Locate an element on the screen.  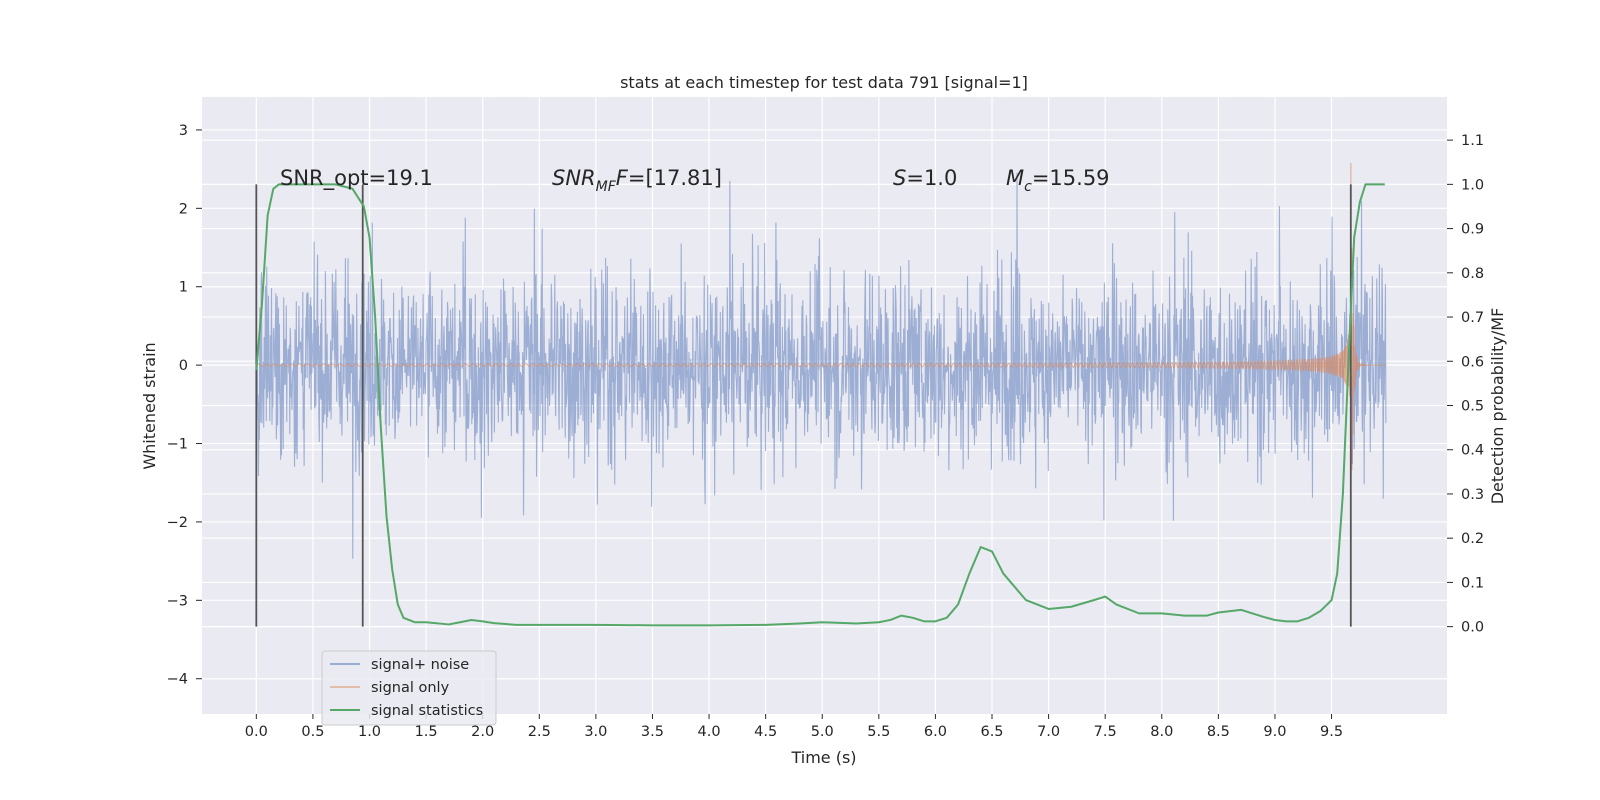
x-tick-label: 0.0 is located at coordinates (256, 732).